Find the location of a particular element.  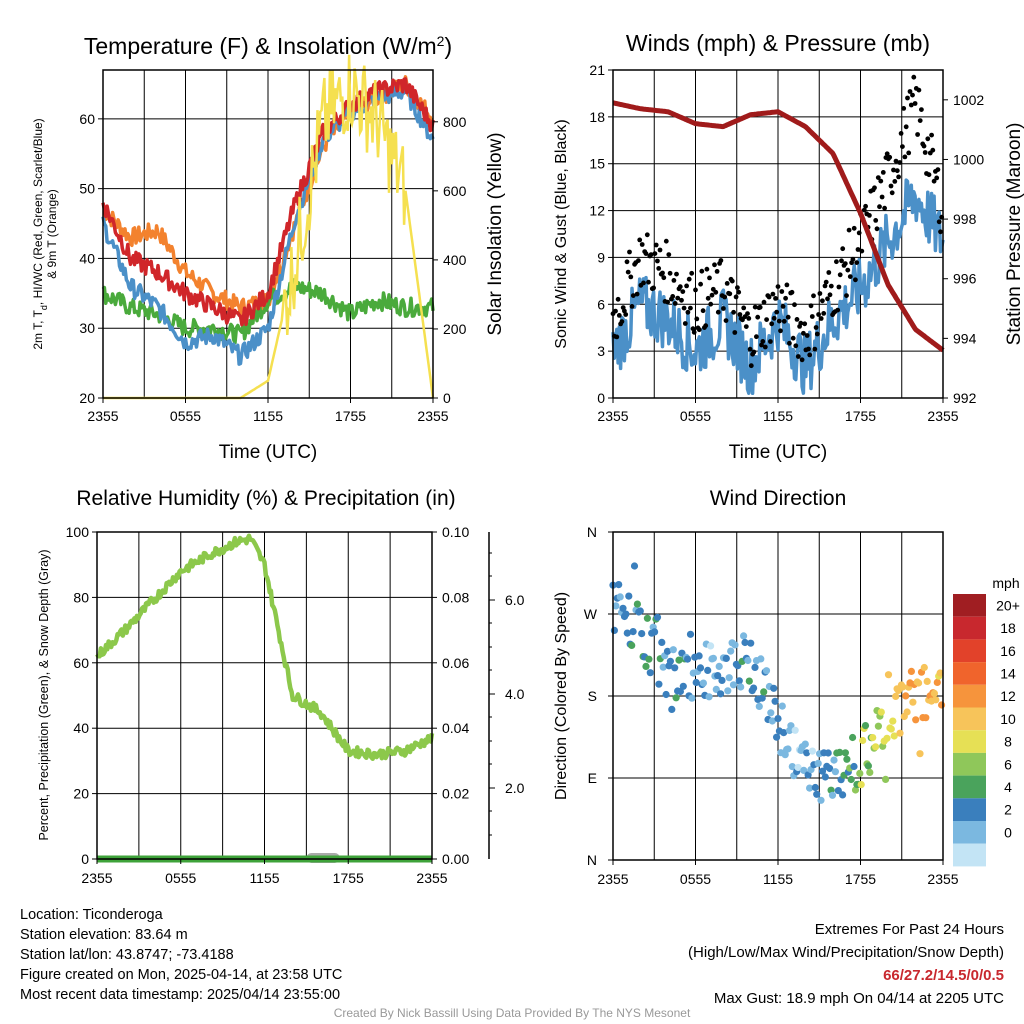

winds-y-label: Sonic Wind & Gust (Blue, Black) is located at coordinates (561, 233).